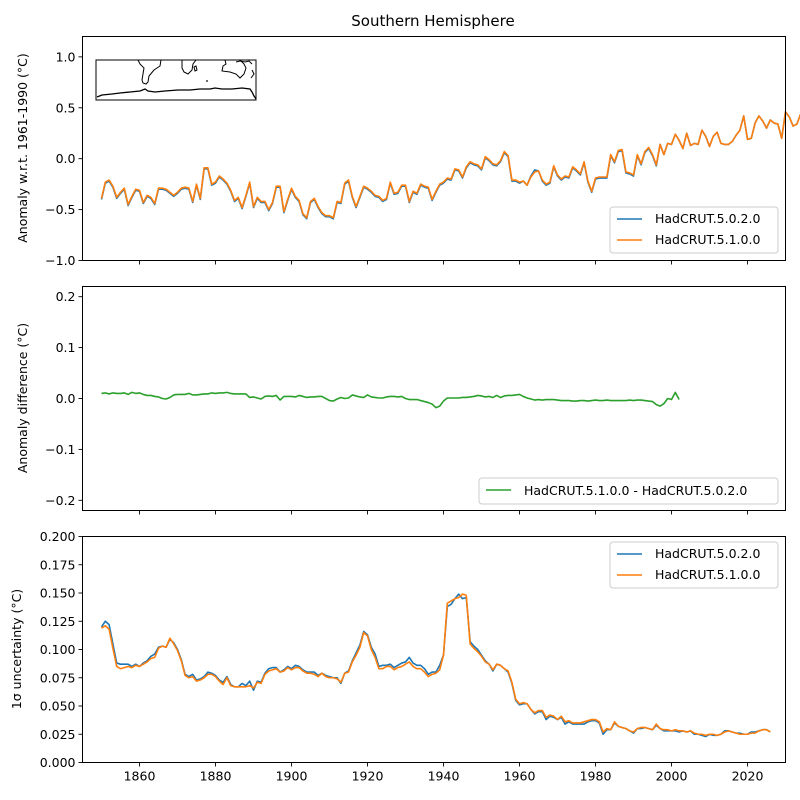 This screenshot has height=800, width=800. What do you see at coordinates (195, 68) in the screenshot?
I see `madagascar-outline` at bounding box center [195, 68].